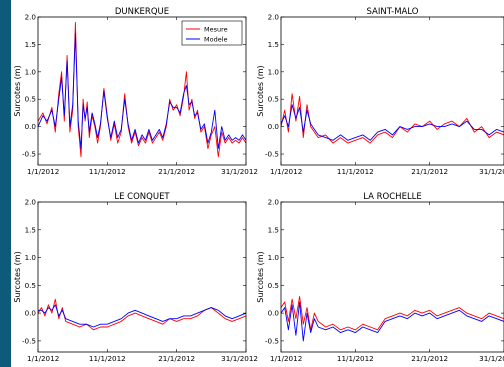 The height and width of the screenshot is (367, 504). What do you see at coordinates (216, 29) in the screenshot?
I see `legend-label-mesure: Mesure` at bounding box center [216, 29].